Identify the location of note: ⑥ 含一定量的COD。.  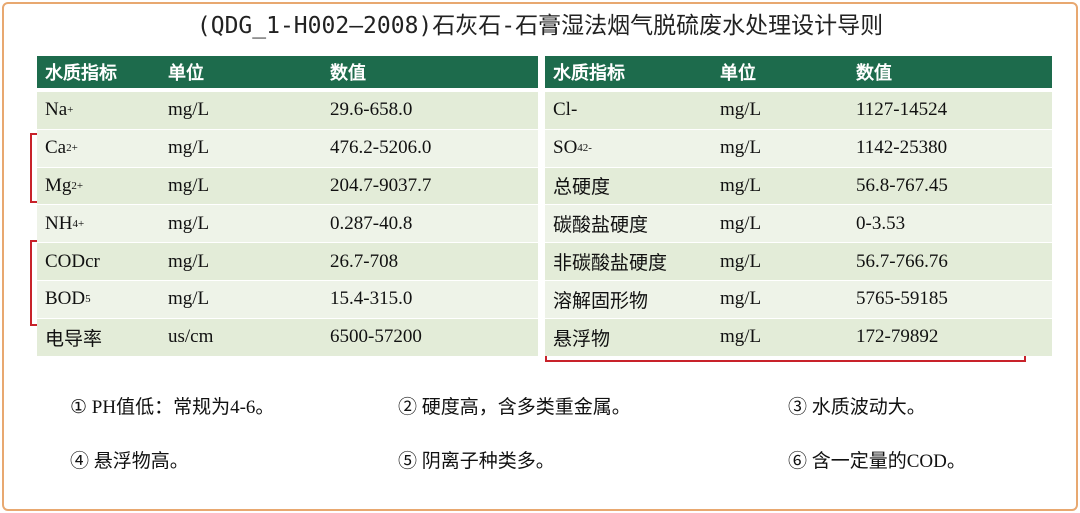
(877, 461).